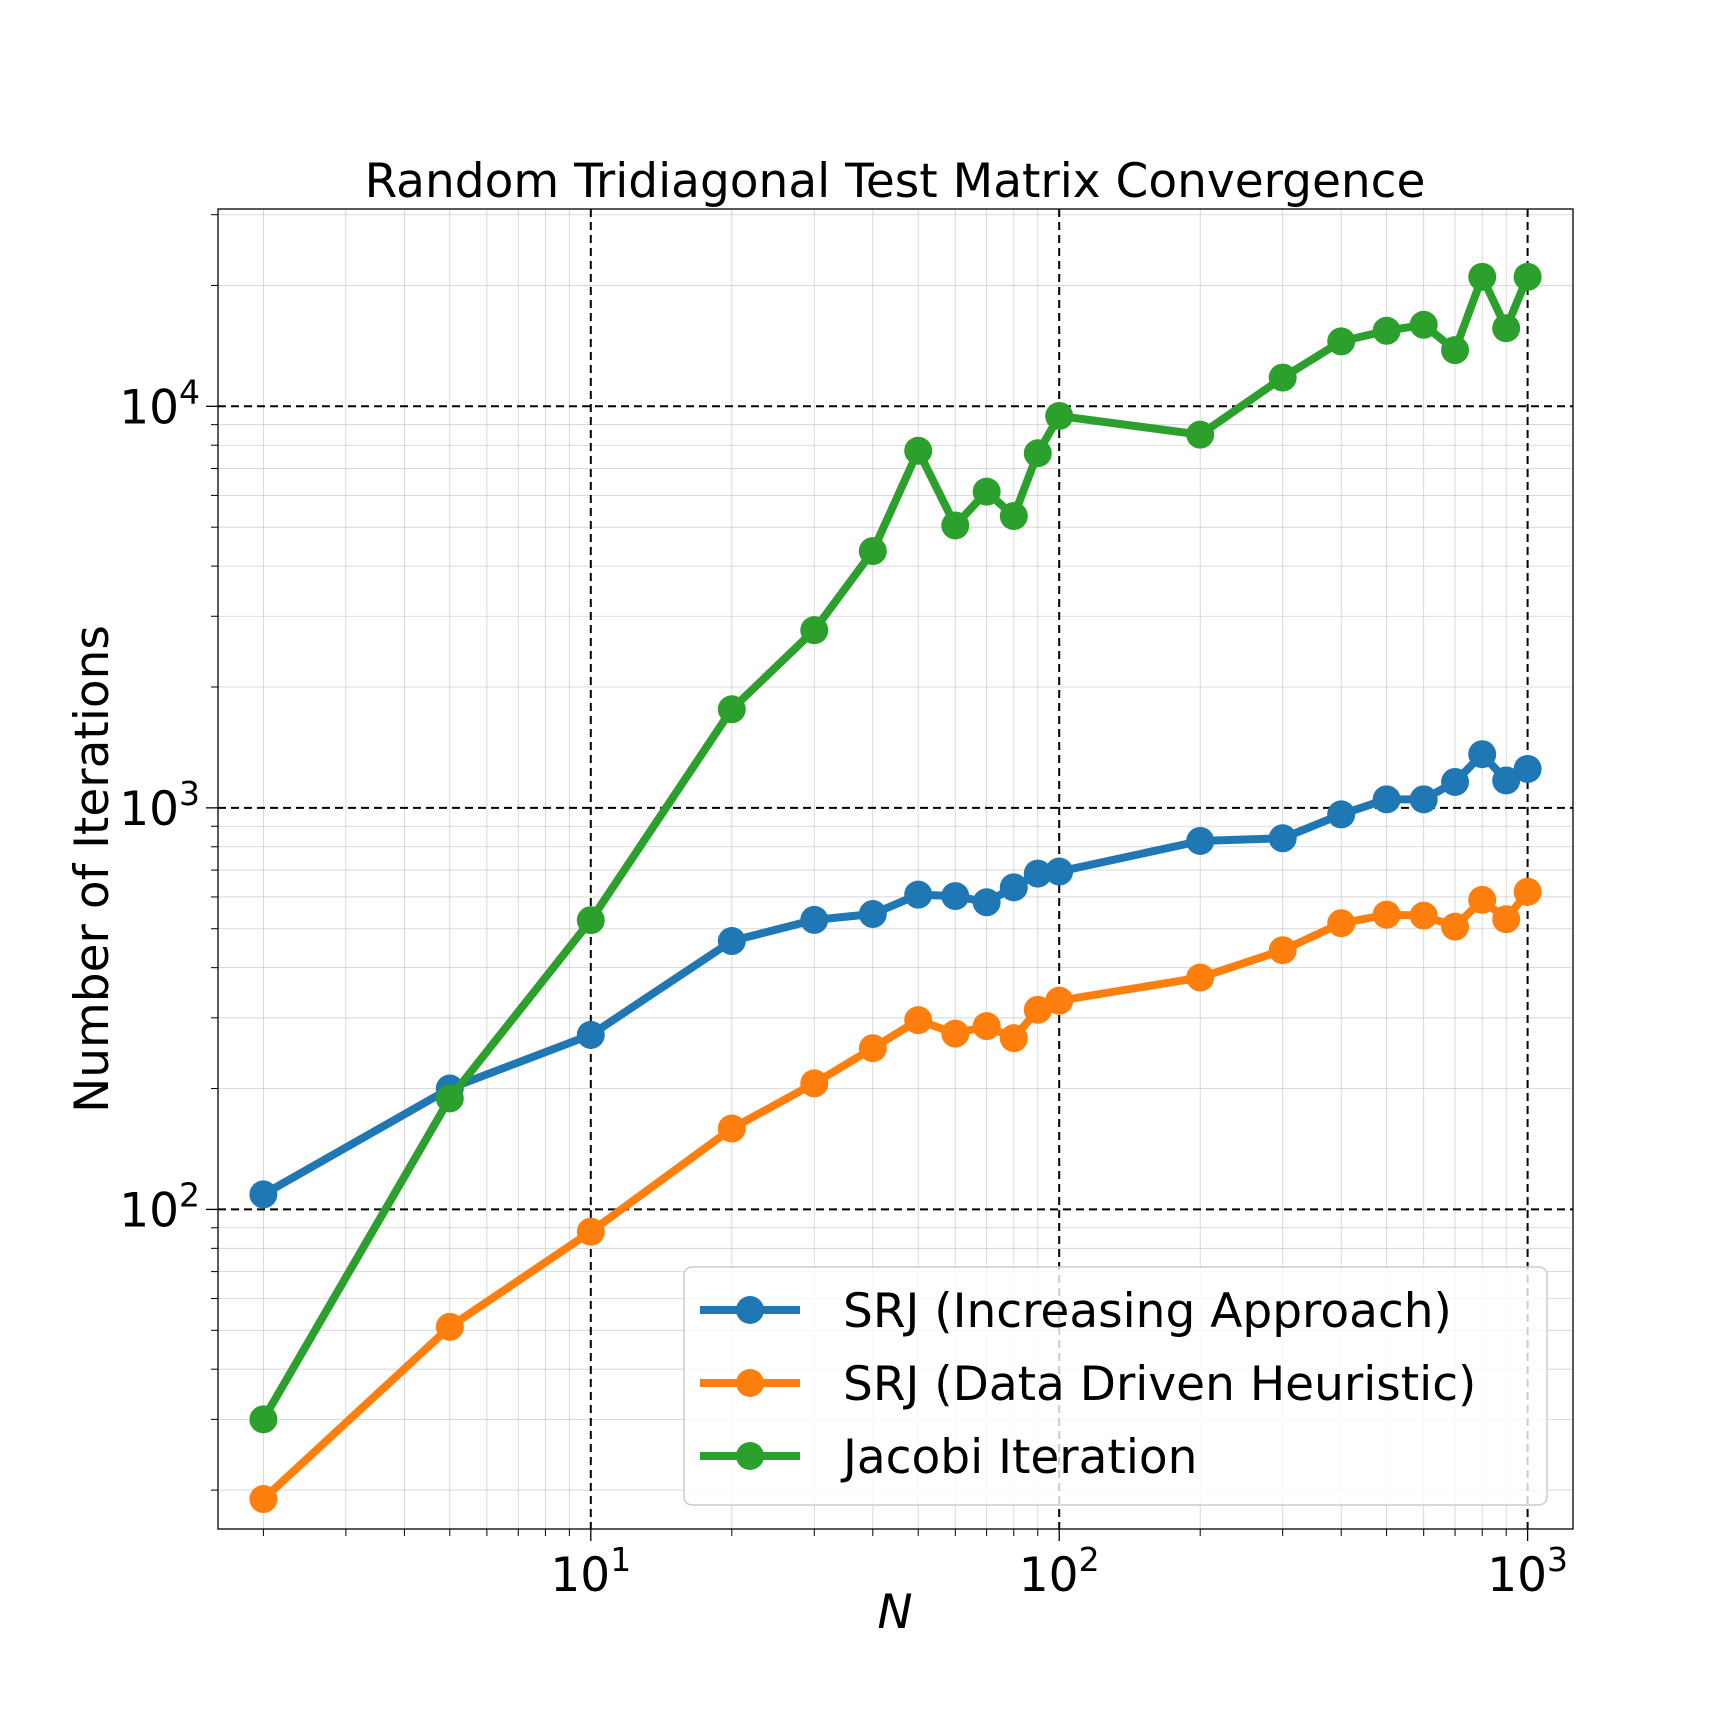  What do you see at coordinates (894, 1612) in the screenshot?
I see `x-axis-label: N` at bounding box center [894, 1612].